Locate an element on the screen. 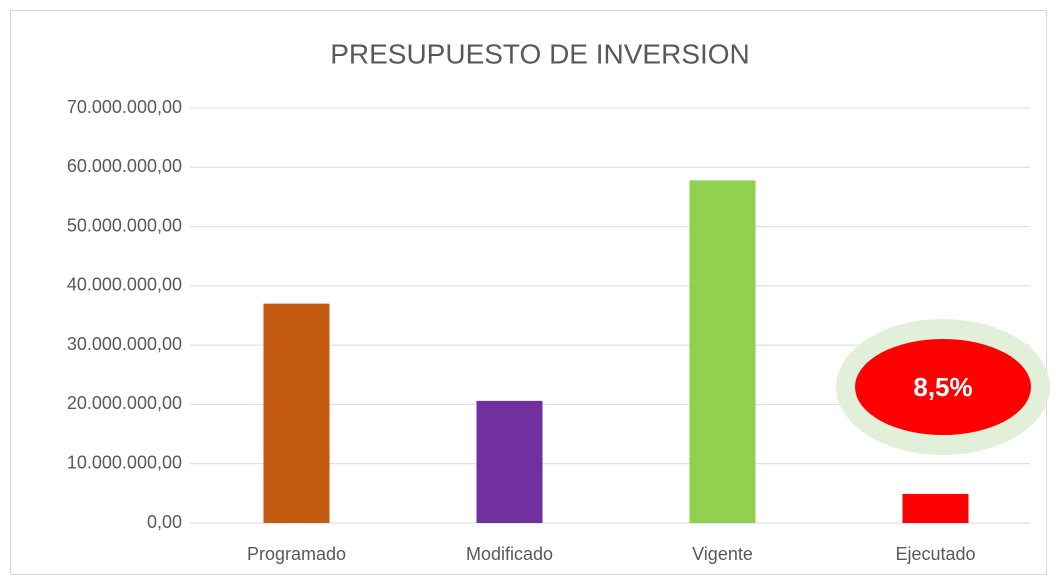  y-tick-label: 60.000.000,00 is located at coordinates (124, 166).